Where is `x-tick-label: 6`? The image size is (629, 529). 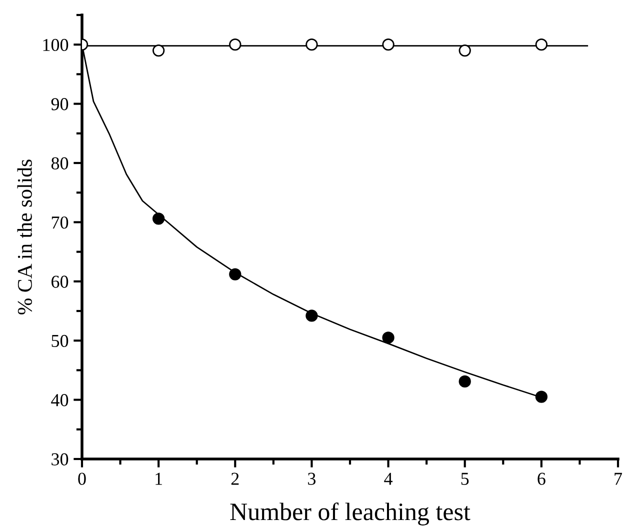
x-tick-label: 6 is located at coordinates (542, 478).